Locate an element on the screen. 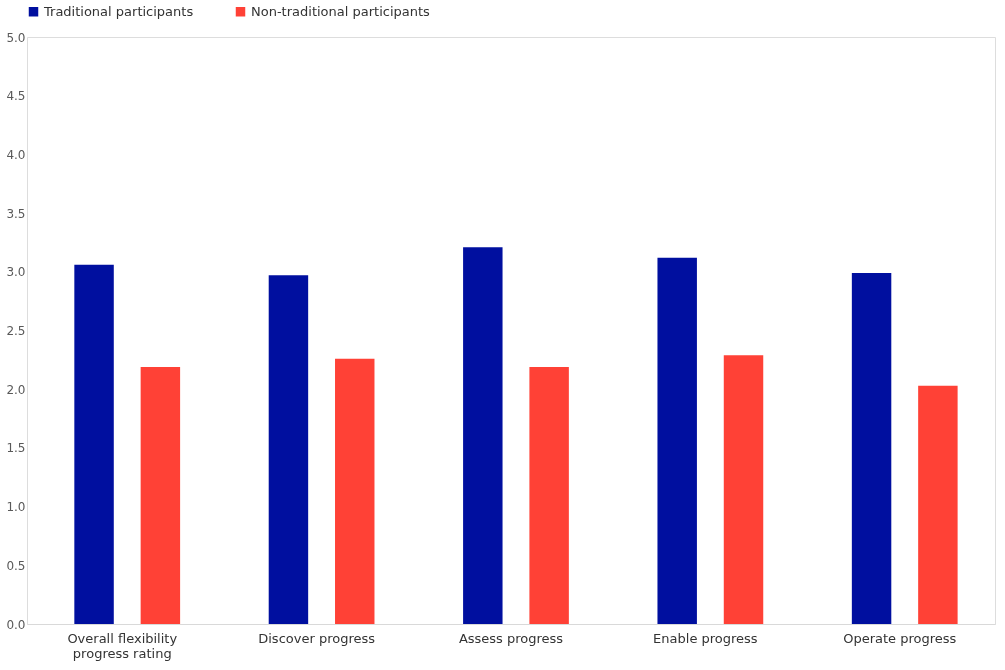 This screenshot has height=670, width=1005. y-tick-label: 3.0 is located at coordinates (16, 272).